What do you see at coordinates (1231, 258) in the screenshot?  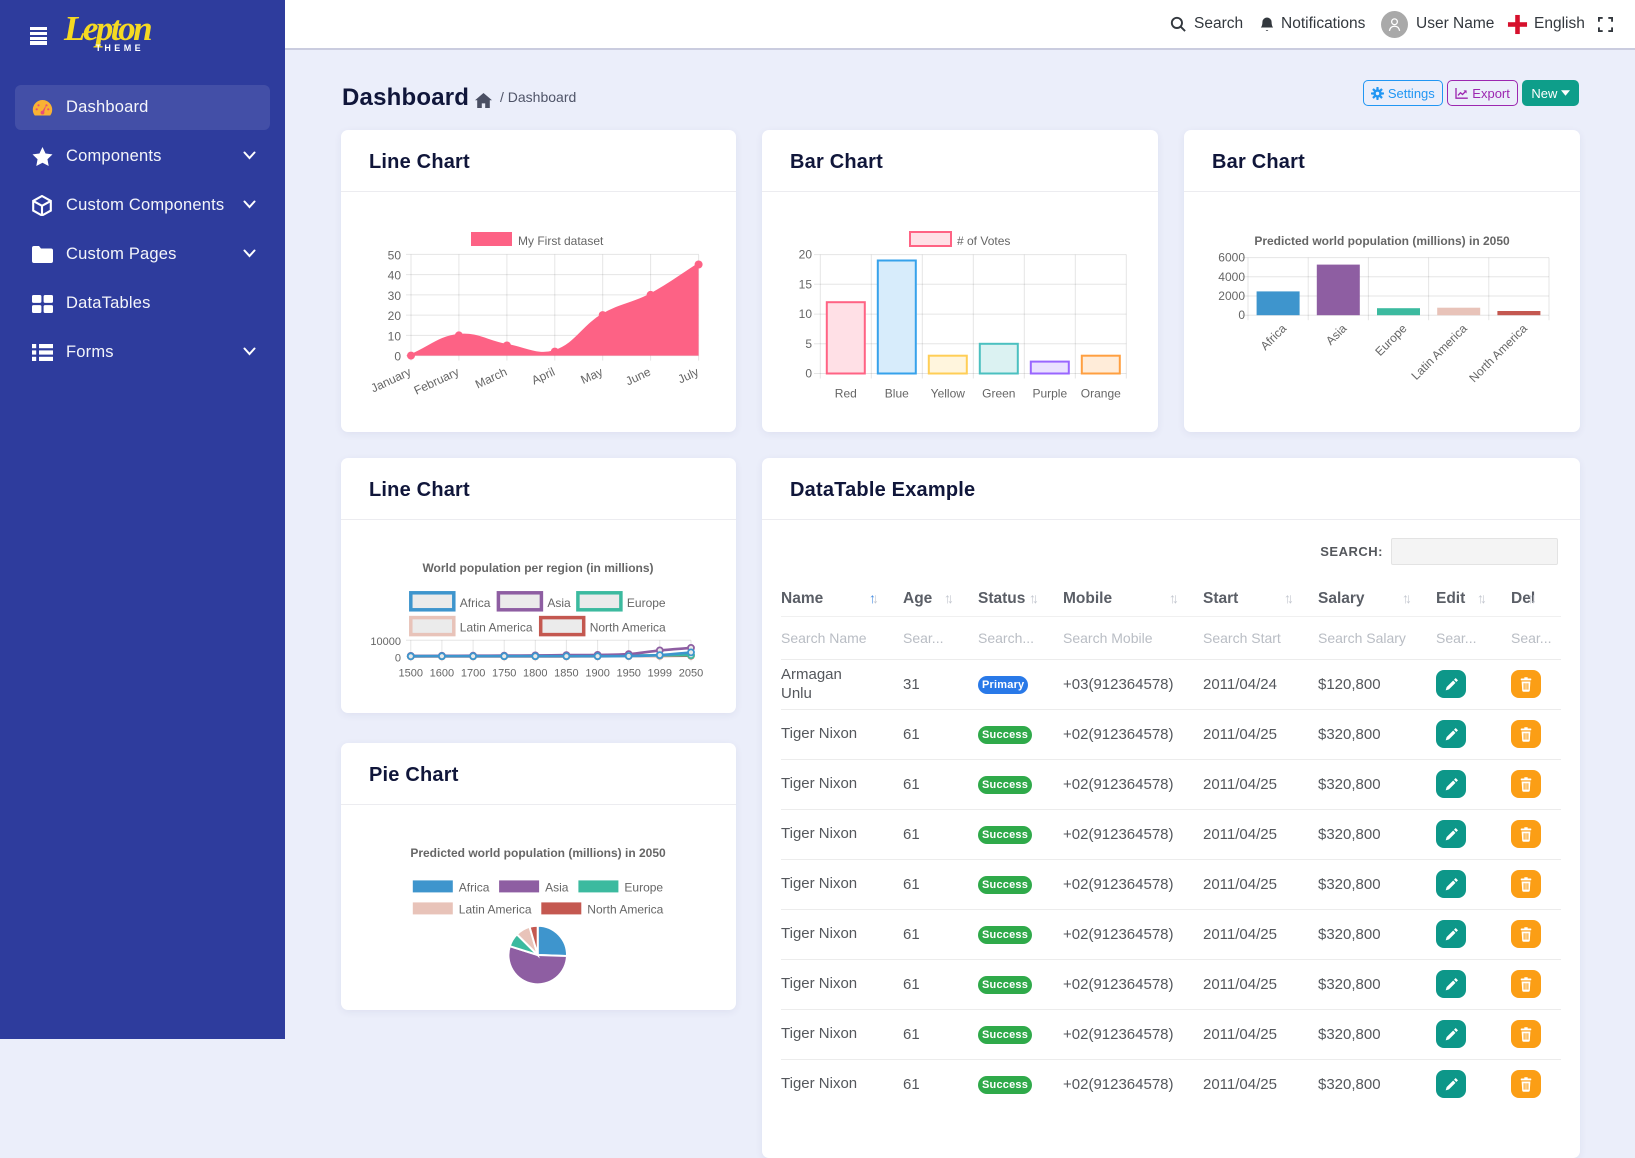 I see `svg-text: 6000` at bounding box center [1231, 258].